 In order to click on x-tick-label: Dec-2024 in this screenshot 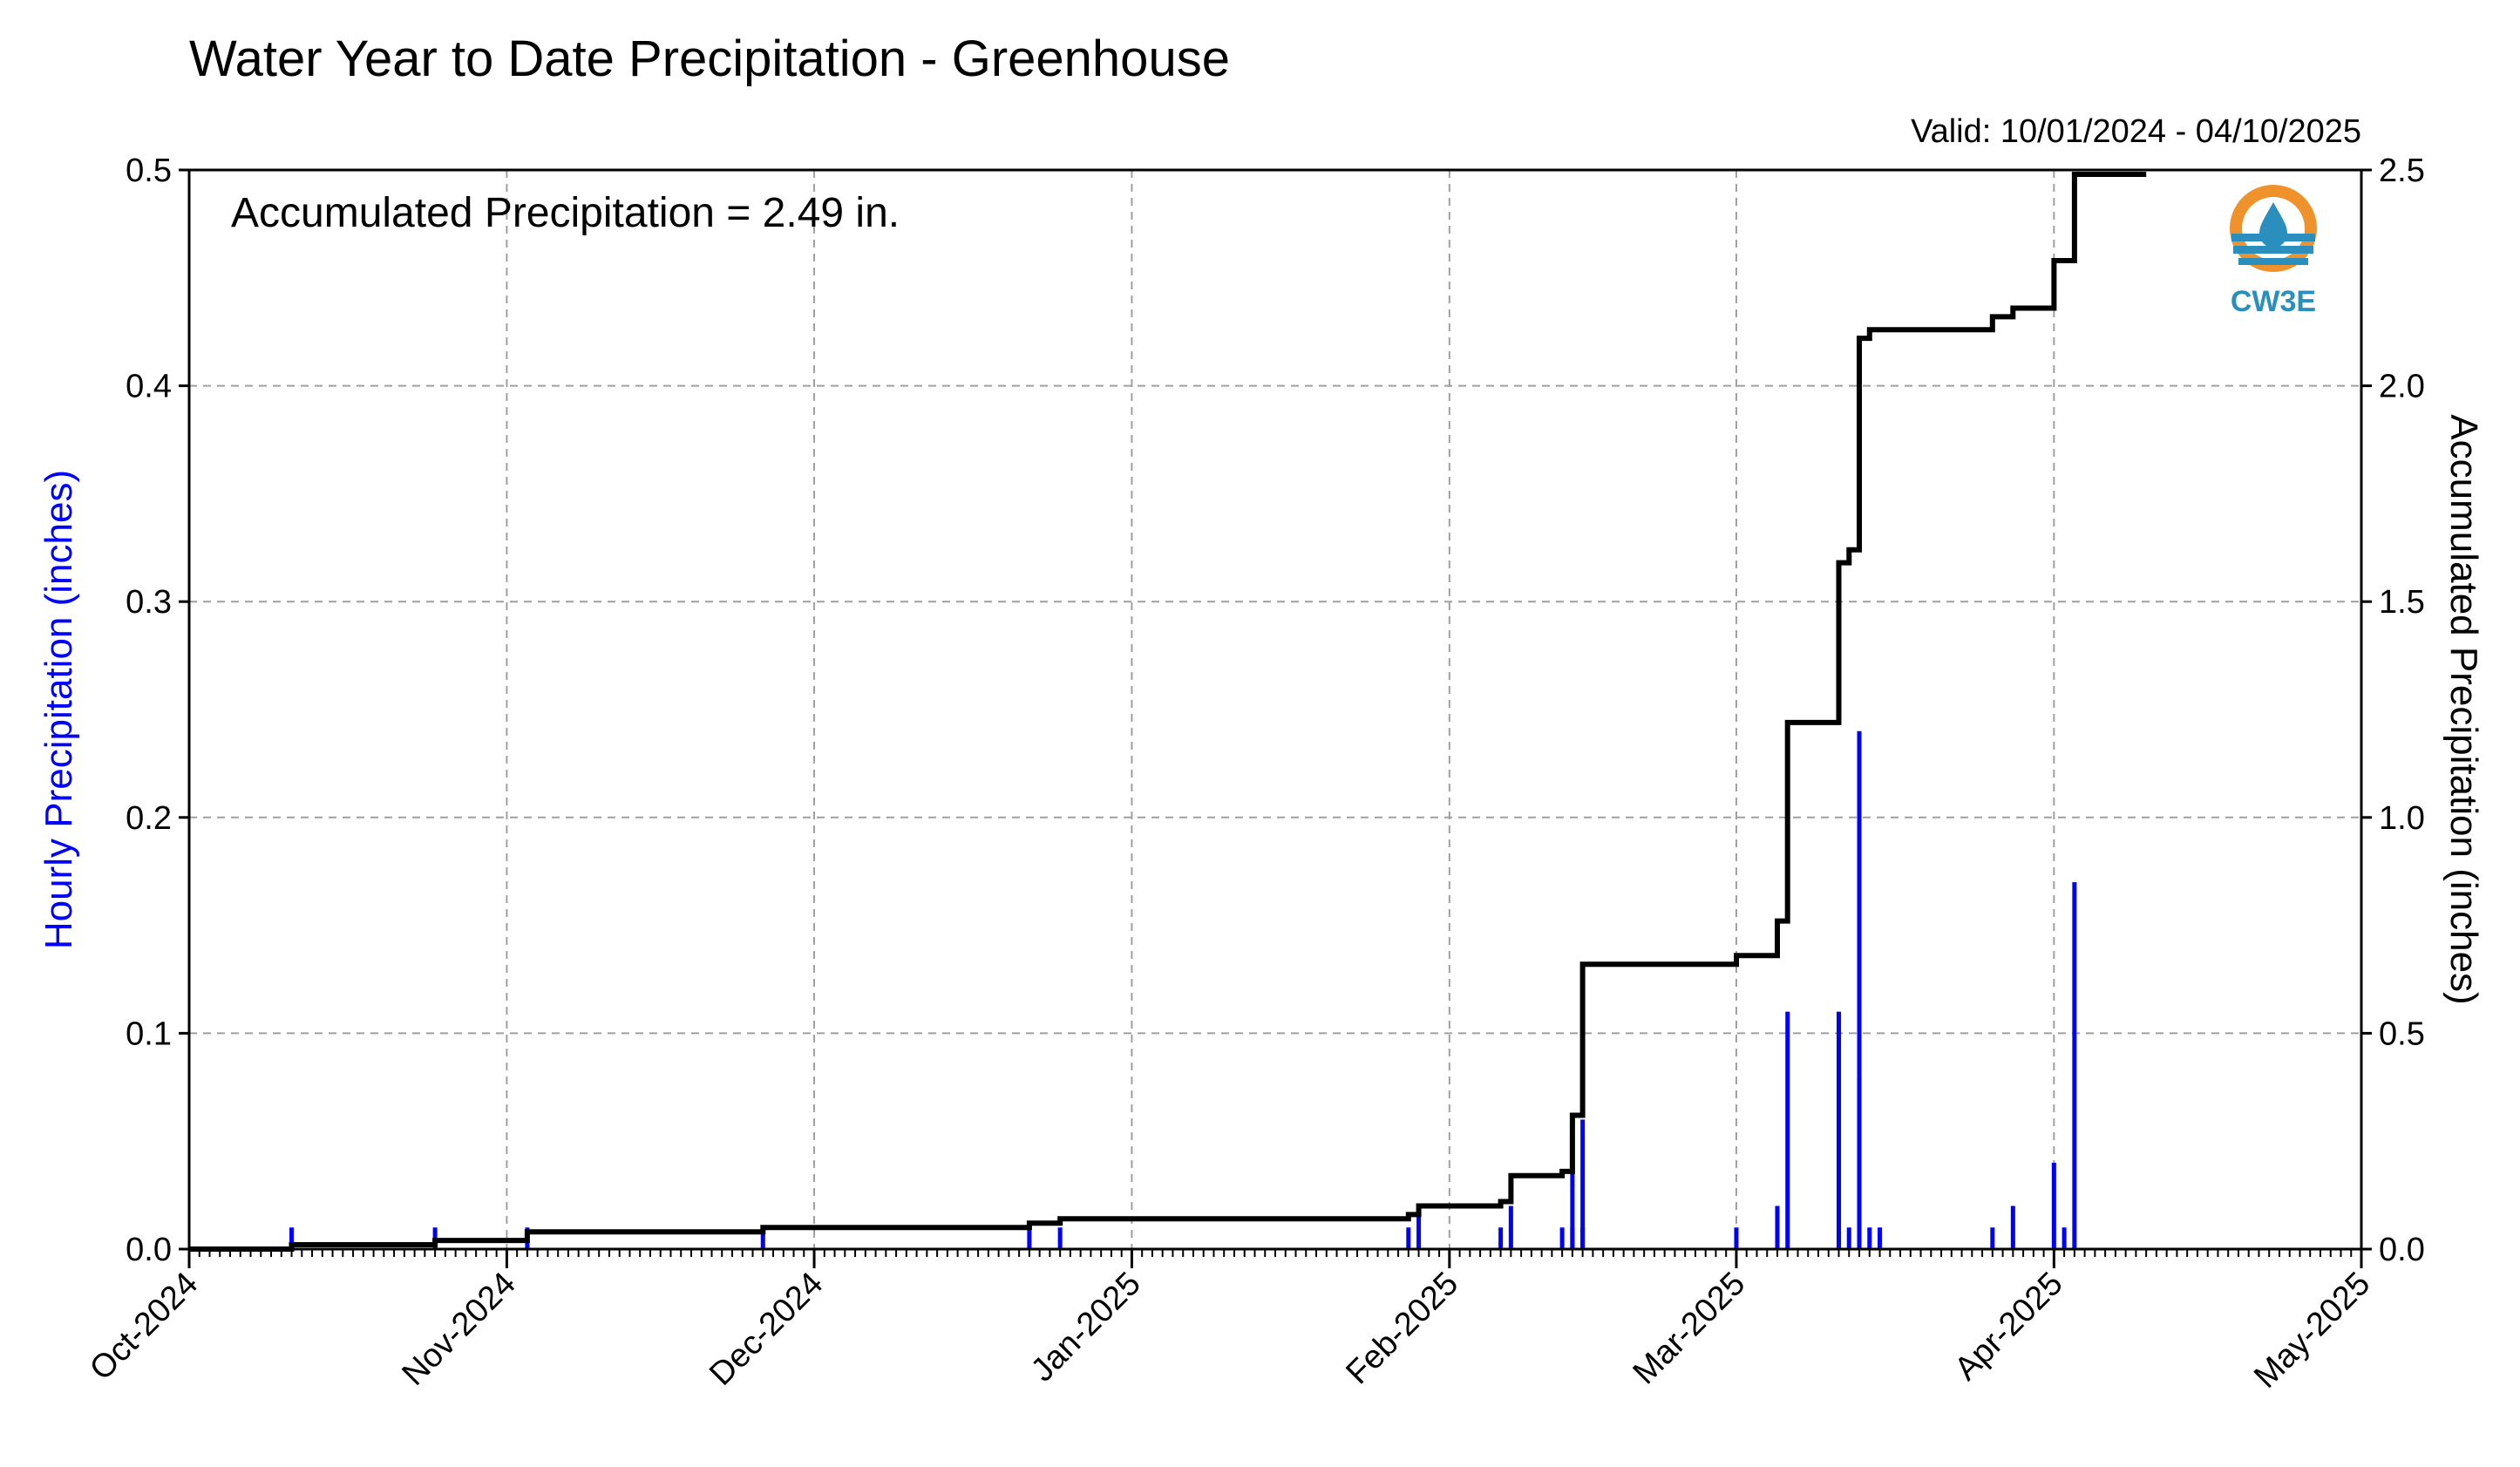, I will do `click(766, 1329)`.